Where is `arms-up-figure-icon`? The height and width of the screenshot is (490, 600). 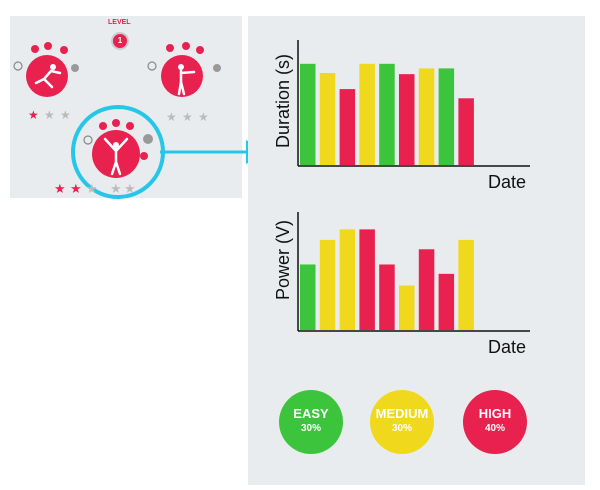 arms-up-figure-icon is located at coordinates (116, 156).